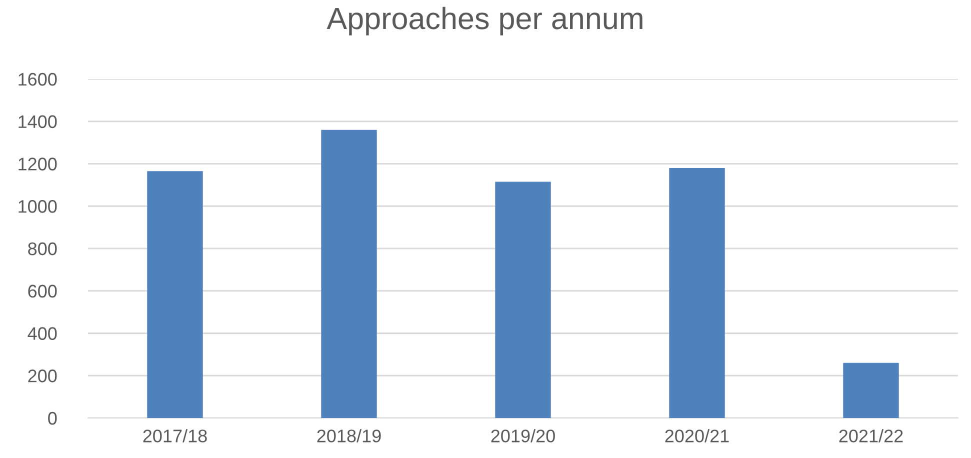 Image resolution: width=971 pixels, height=458 pixels. What do you see at coordinates (42, 249) in the screenshot?
I see `y-tick-label: 800` at bounding box center [42, 249].